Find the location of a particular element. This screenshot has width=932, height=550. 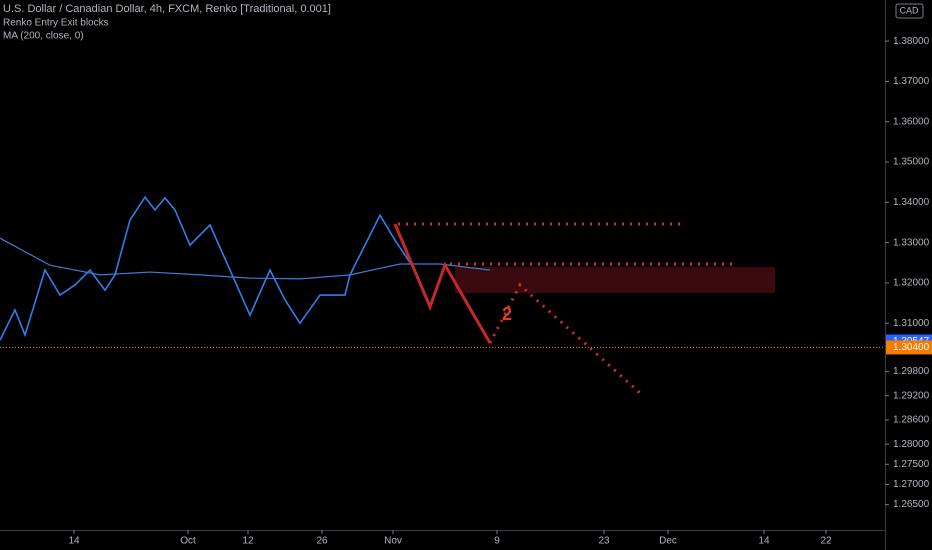

price-label-box is located at coordinates (909, 347).